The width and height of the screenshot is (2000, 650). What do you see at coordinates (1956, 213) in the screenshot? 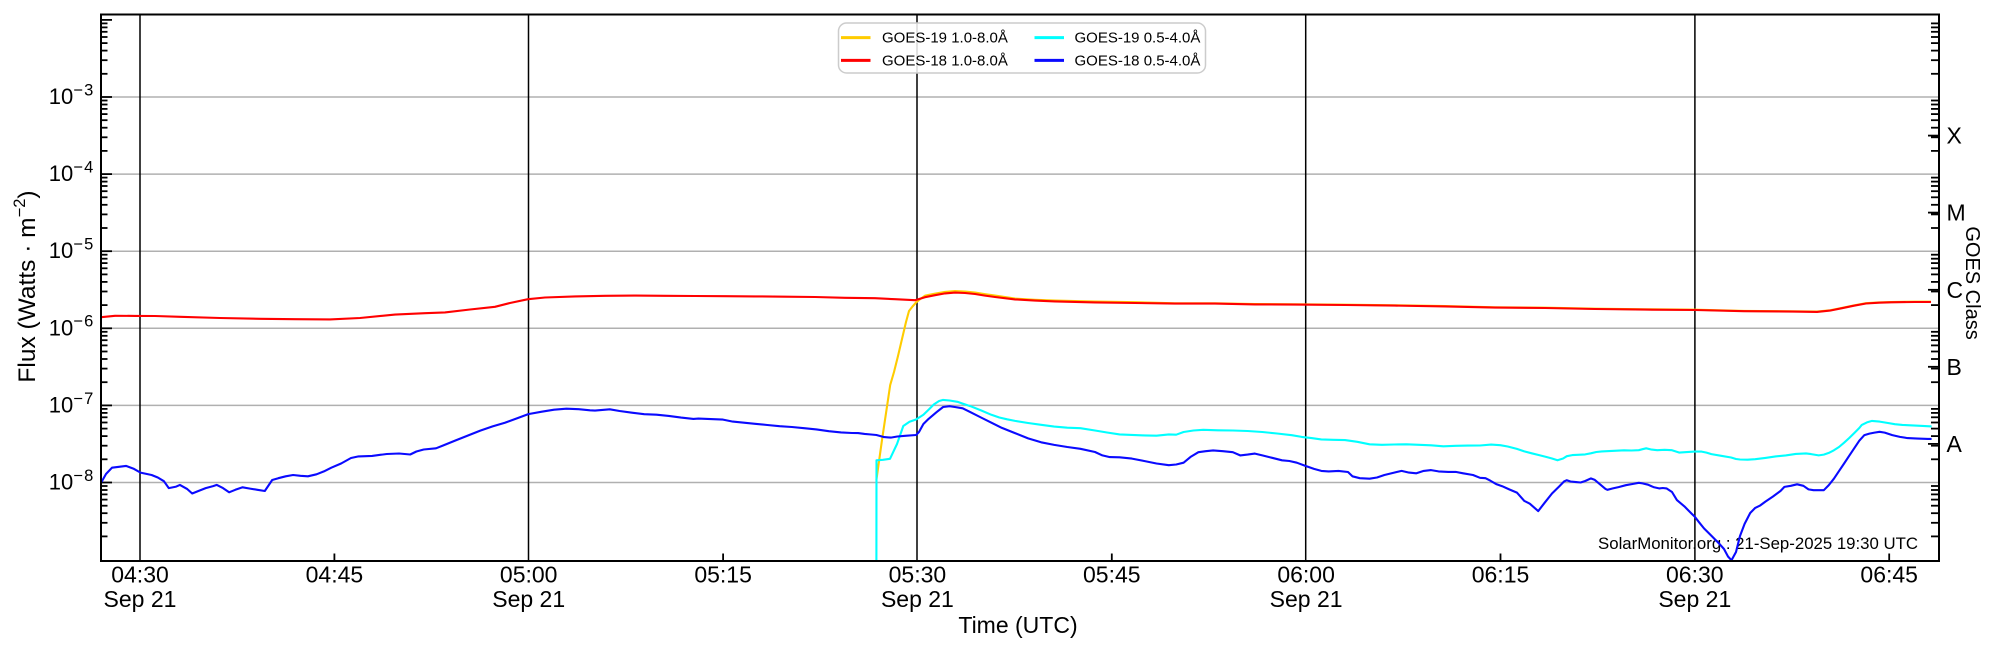
I see `svg-text: M` at bounding box center [1956, 213].